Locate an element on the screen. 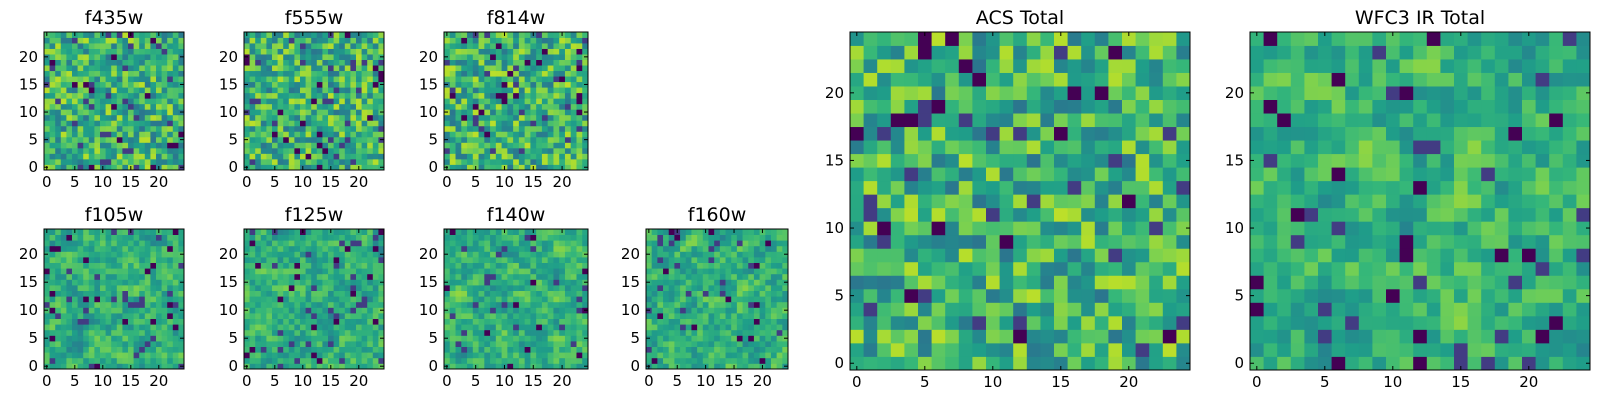  x-tick-label: 10 is located at coordinates (504, 182).